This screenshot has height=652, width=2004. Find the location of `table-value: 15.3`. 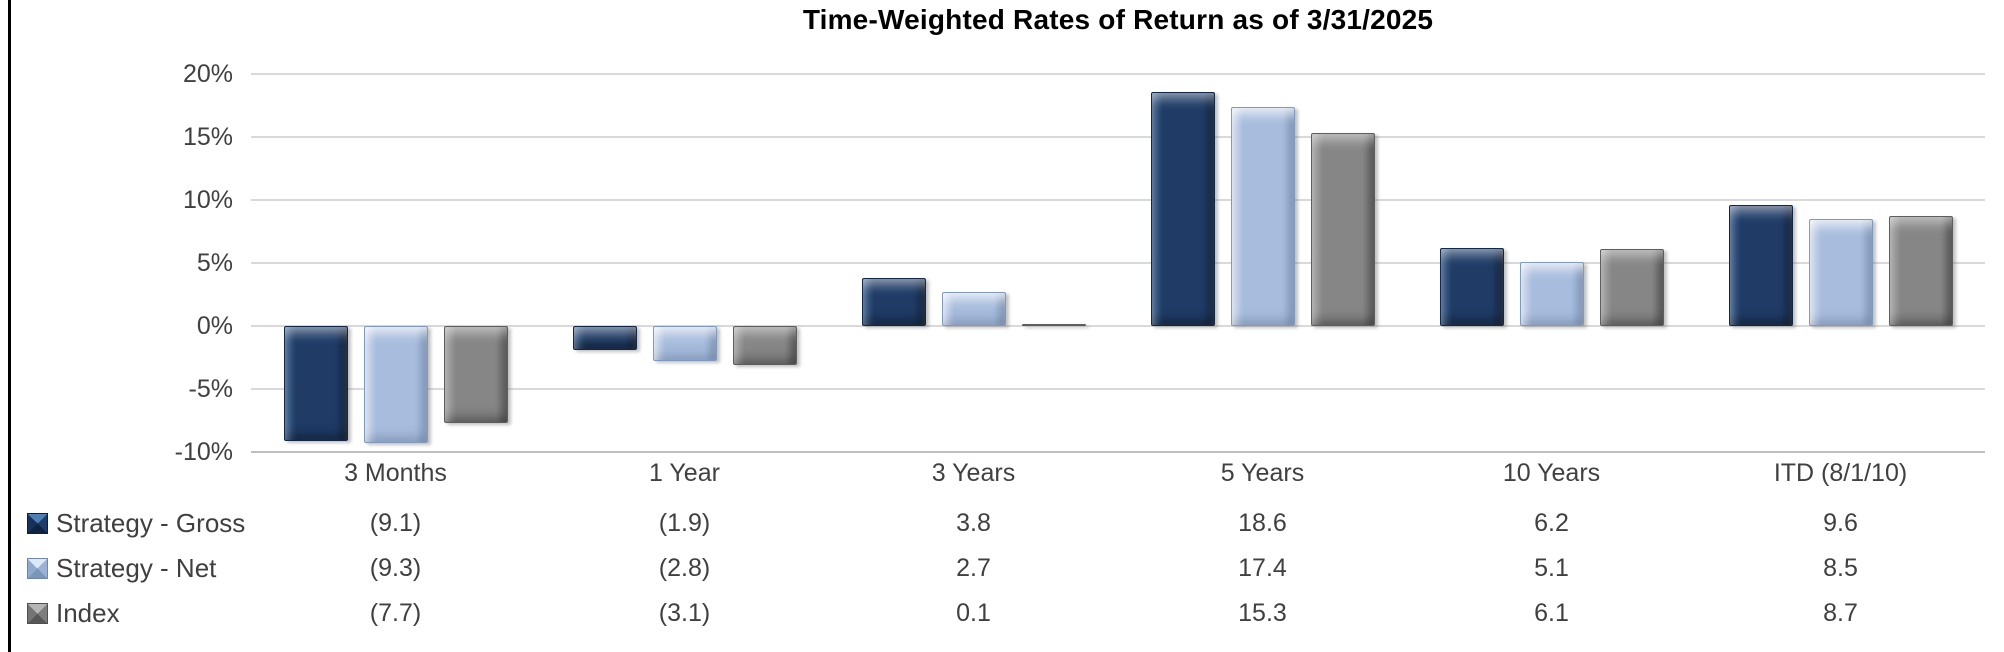

table-value: 15.3 is located at coordinates (1262, 613).